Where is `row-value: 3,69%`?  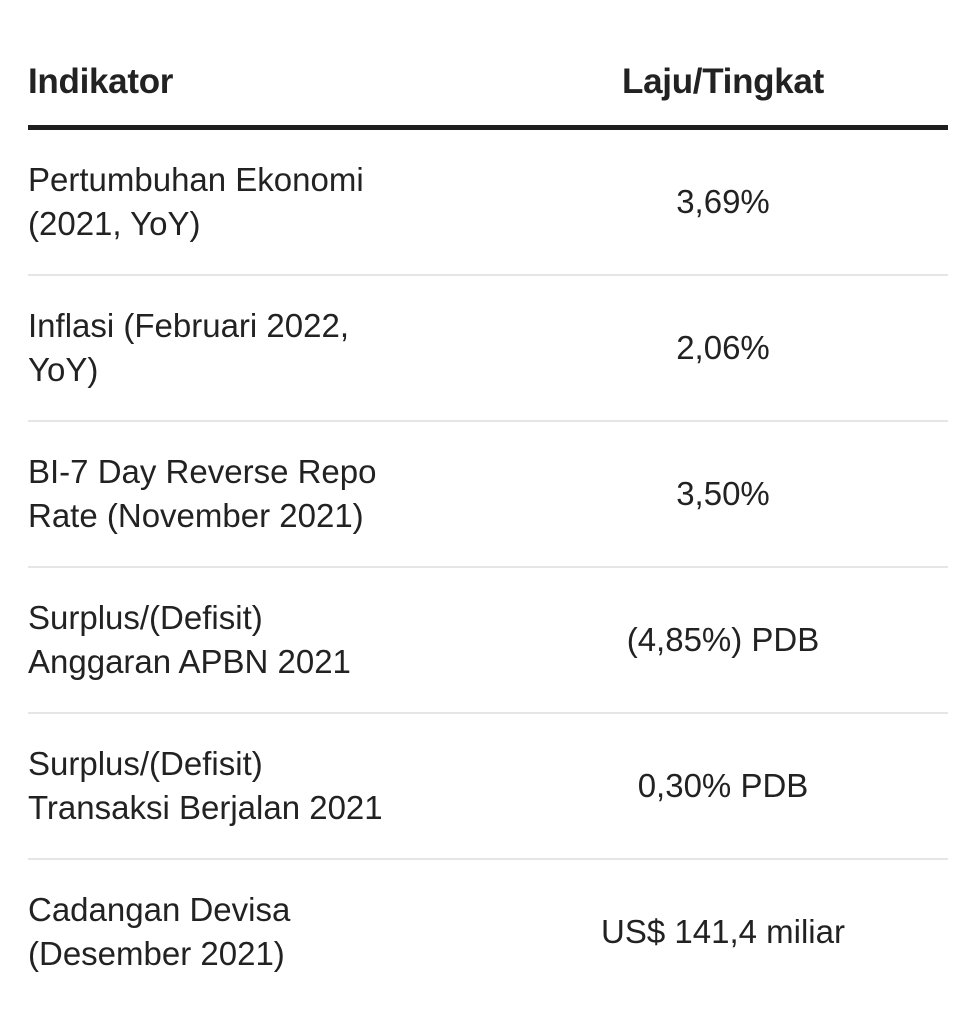 row-value: 3,69% is located at coordinates (723, 201).